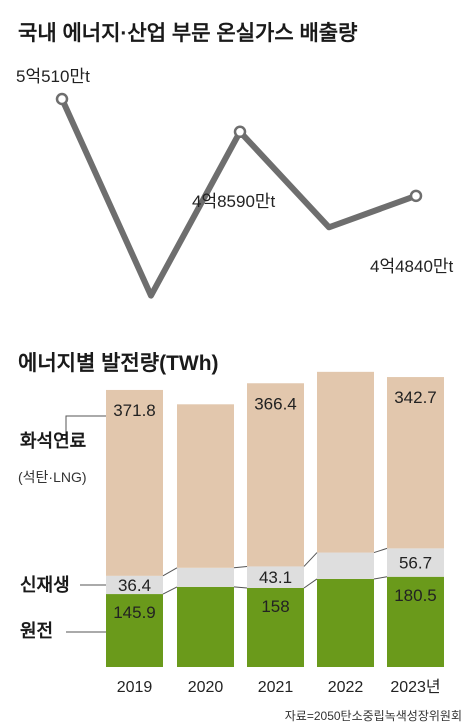 This screenshot has width=469, height=728. I want to click on bar-data-label: 56.7, so click(415, 563).